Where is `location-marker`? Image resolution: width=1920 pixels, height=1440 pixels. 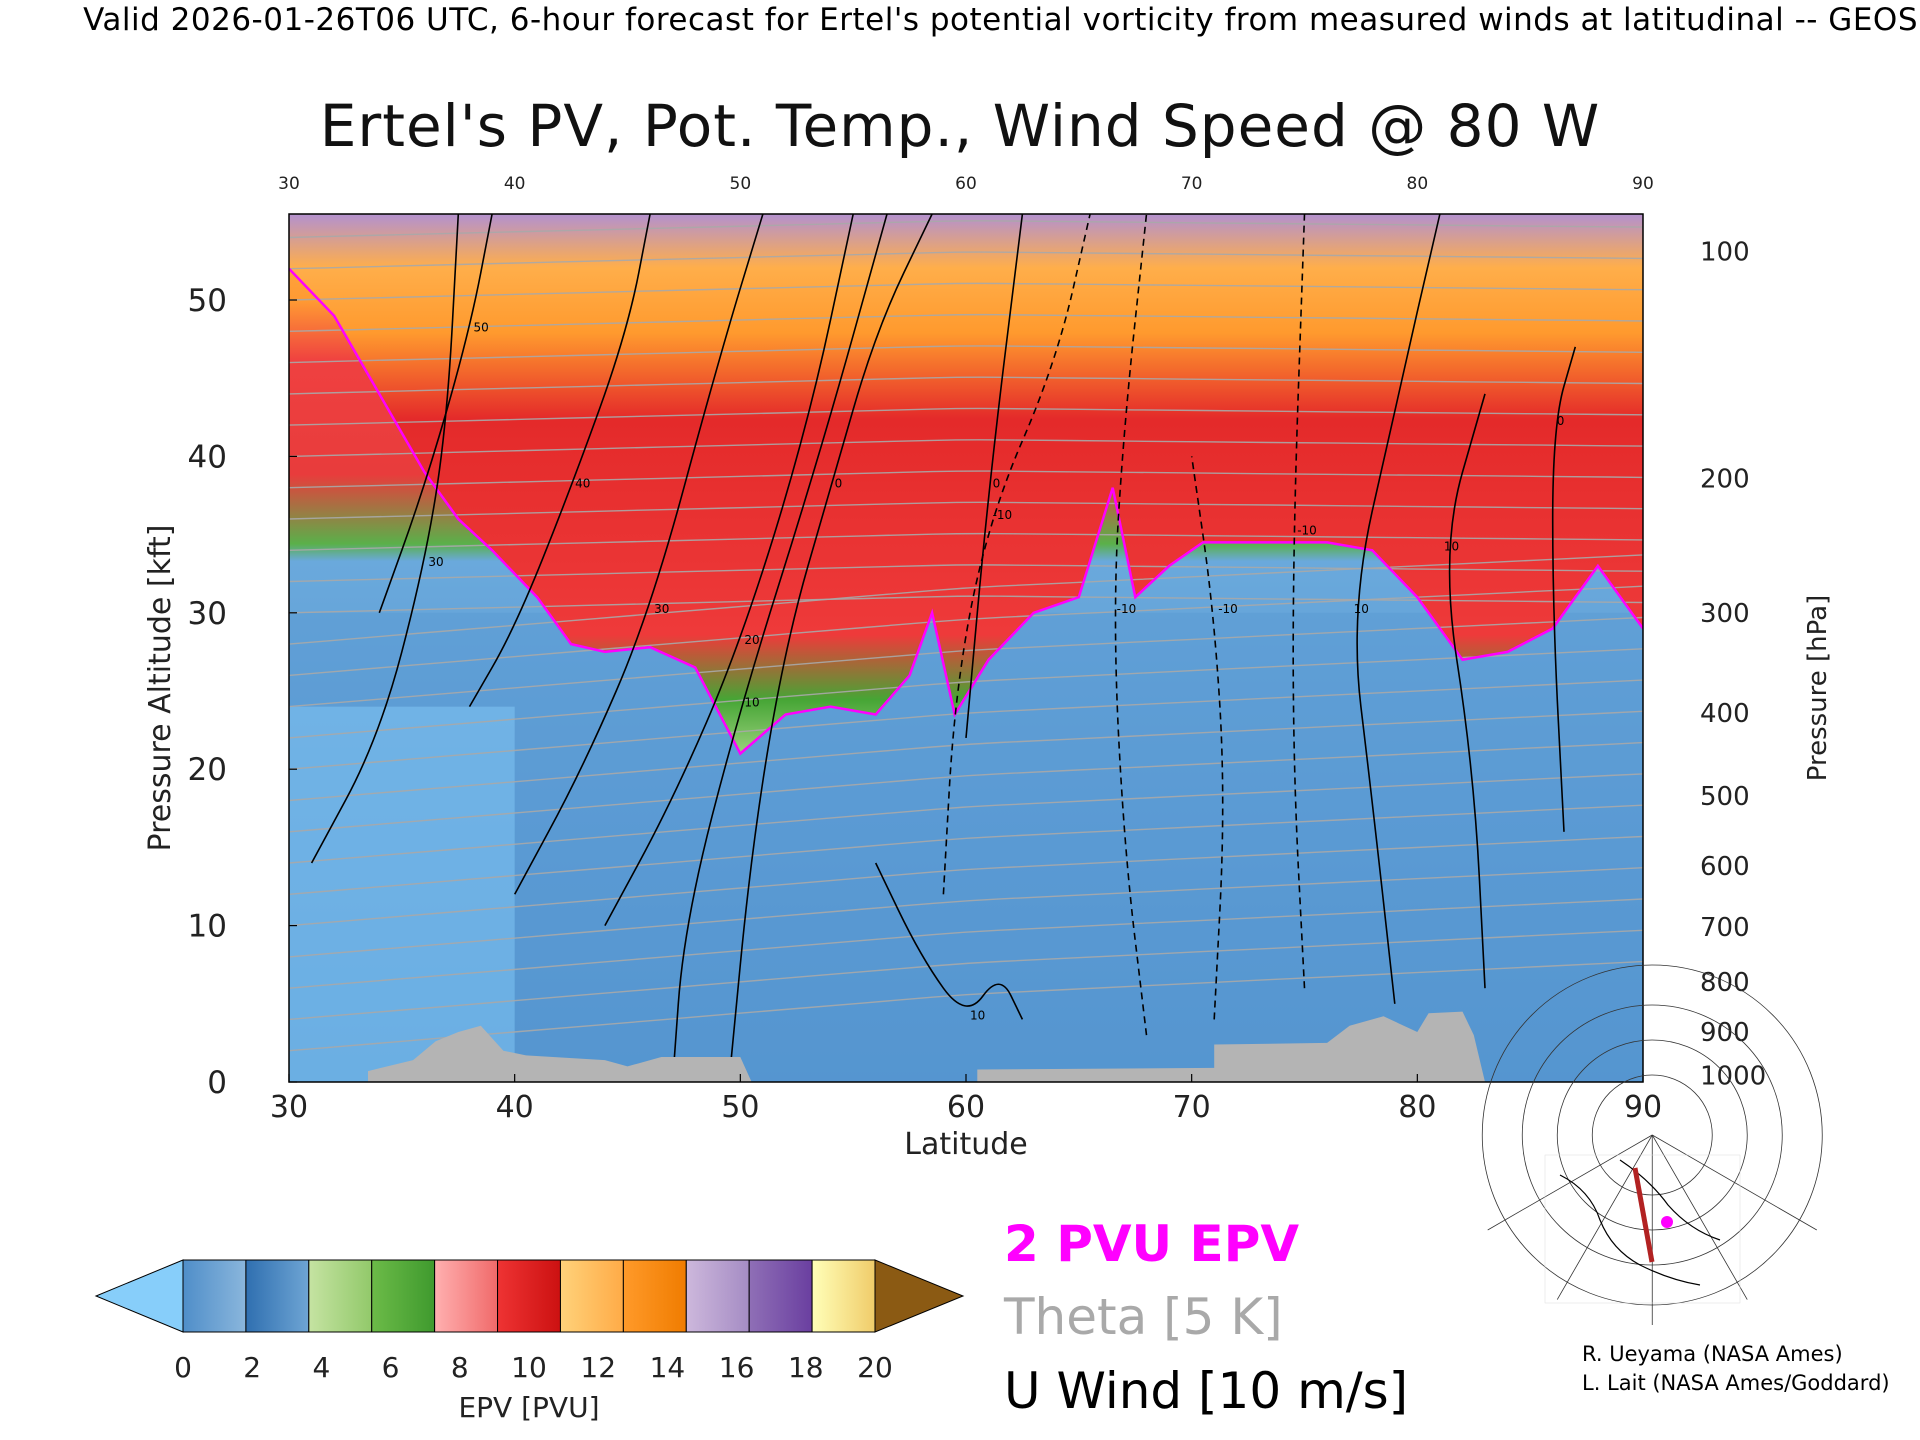
location-marker is located at coordinates (1667, 1222).